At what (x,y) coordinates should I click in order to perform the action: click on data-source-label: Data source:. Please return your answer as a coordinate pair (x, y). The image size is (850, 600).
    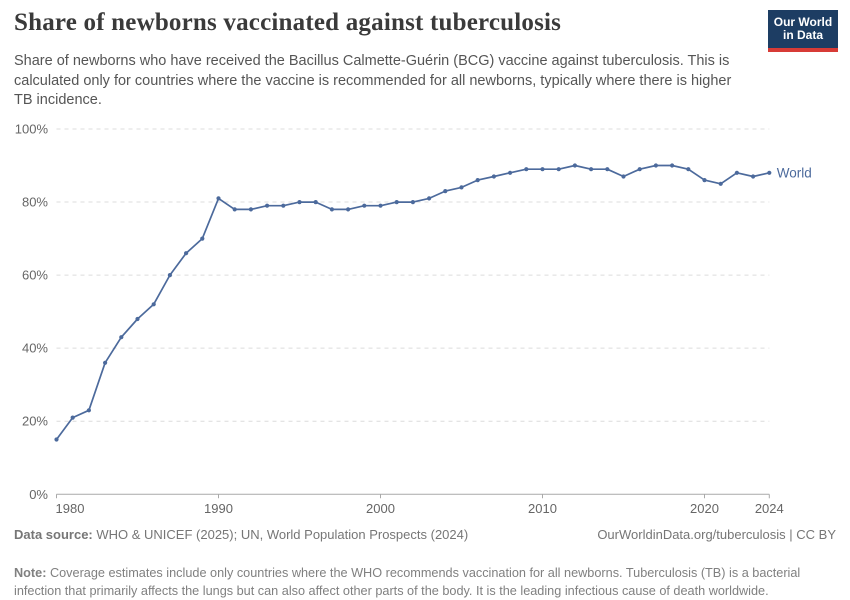
    Looking at the image, I should click on (53, 534).